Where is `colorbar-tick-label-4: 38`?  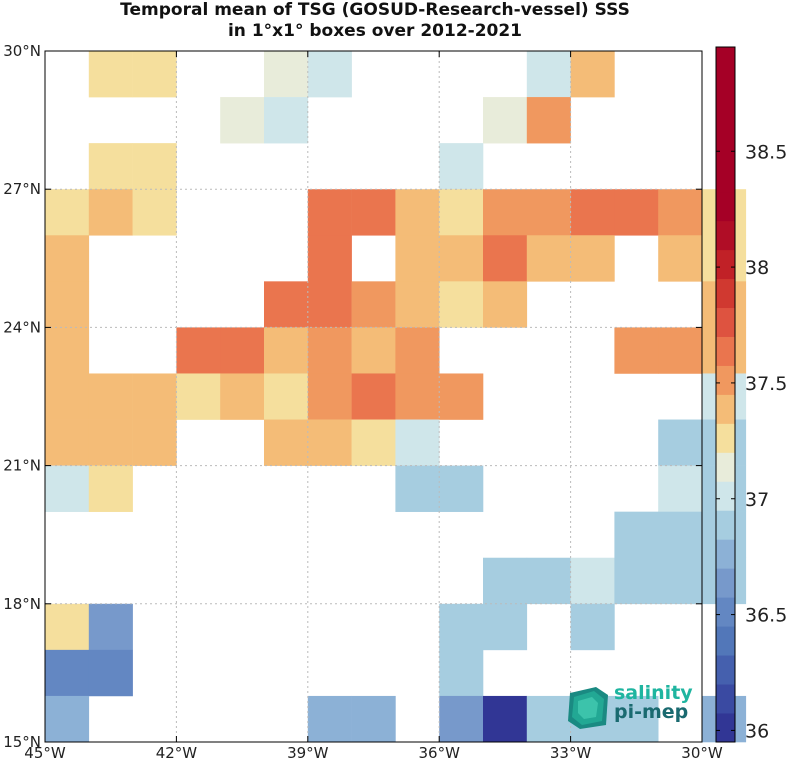
colorbar-tick-label-4: 38 is located at coordinates (757, 268).